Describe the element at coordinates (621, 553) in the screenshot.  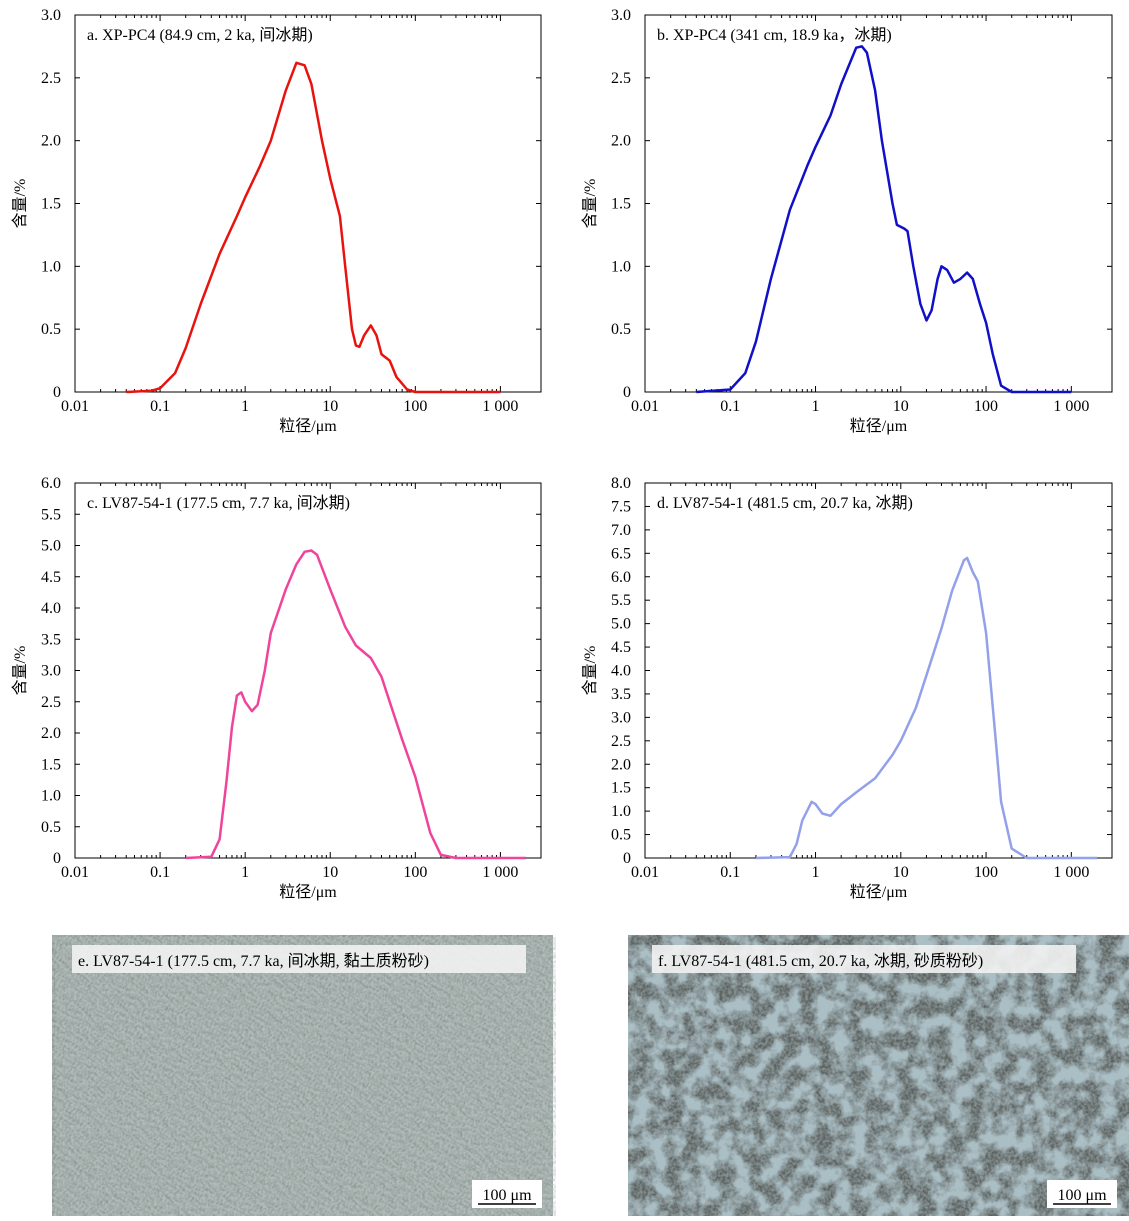
I see `y-tick-label: 6.5` at that location.